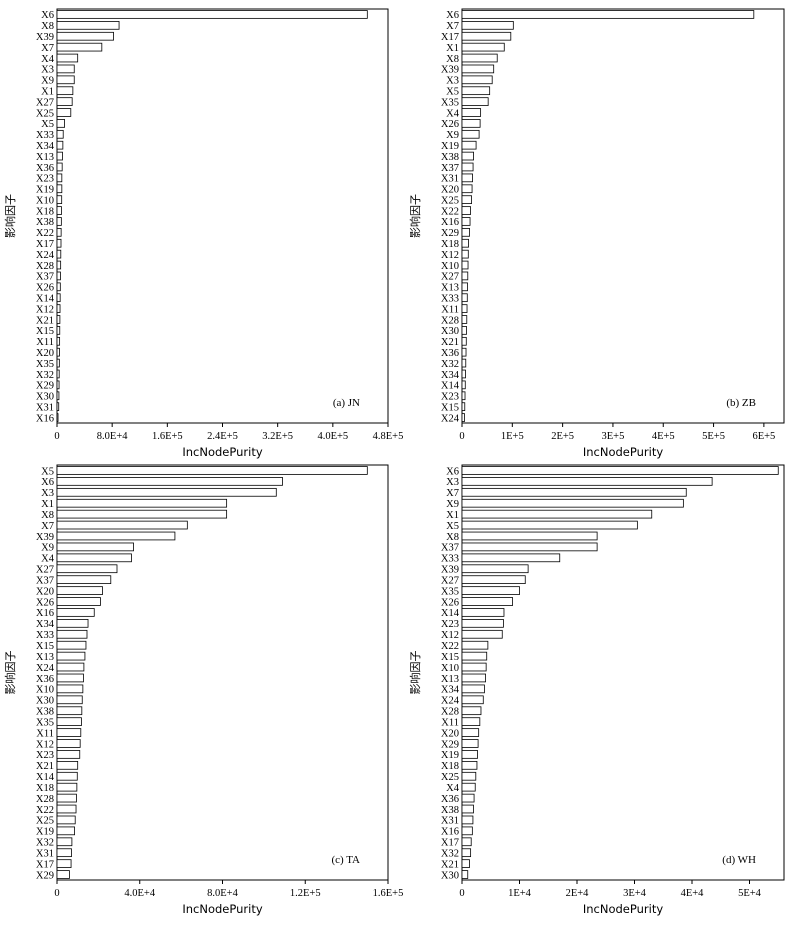 The width and height of the screenshot is (795, 926). I want to click on category-label: X1, so click(452, 515).